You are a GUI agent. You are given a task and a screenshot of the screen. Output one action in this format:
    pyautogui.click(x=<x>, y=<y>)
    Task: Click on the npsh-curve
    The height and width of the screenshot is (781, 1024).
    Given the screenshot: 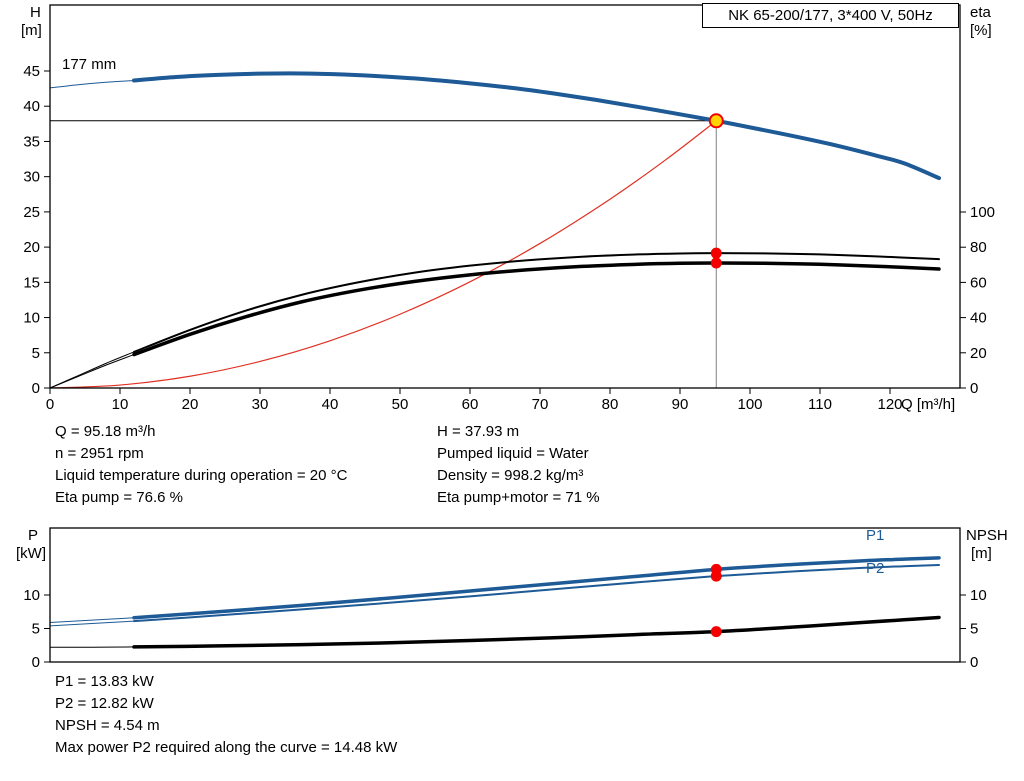 What is the action you would take?
    pyautogui.click(x=536, y=632)
    